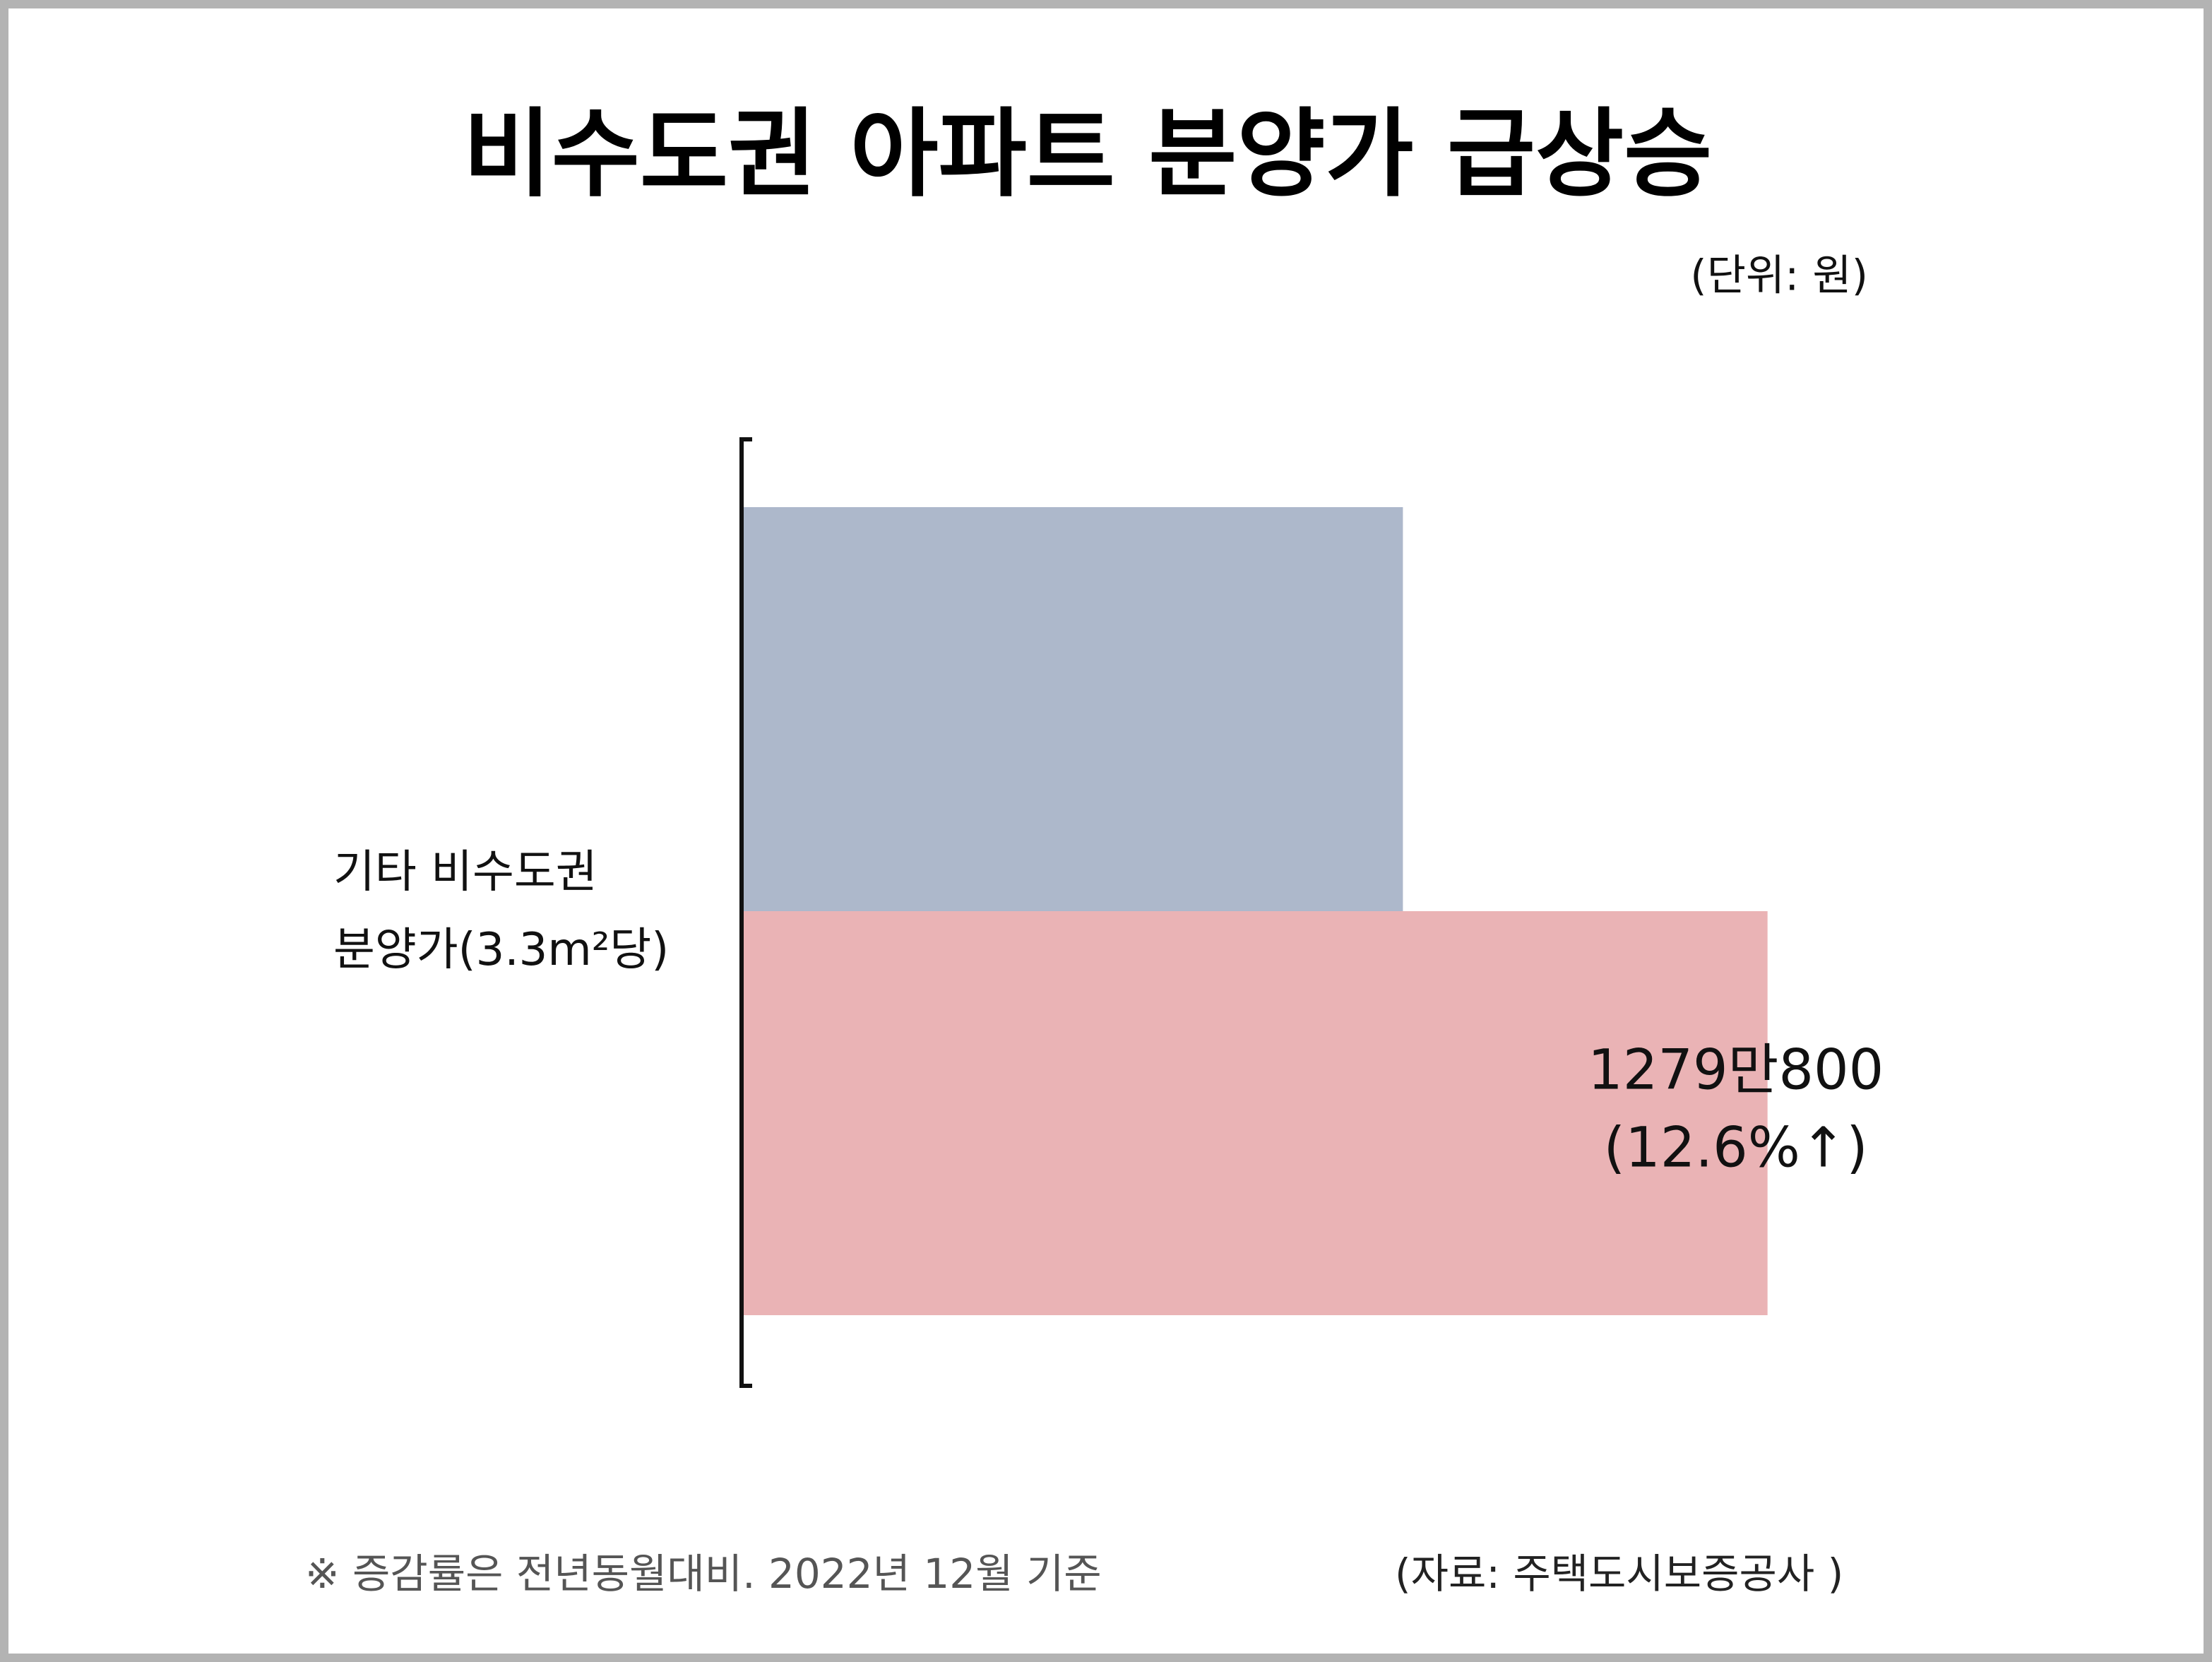 Image resolution: width=2212 pixels, height=1662 pixels. I want to click on annotation: (12.6%↑), so click(1736, 1148).